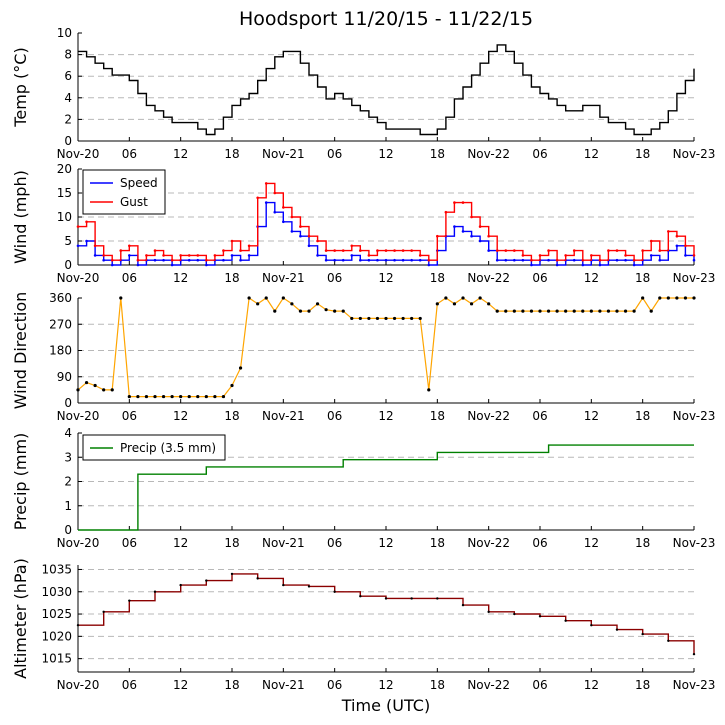  Describe the element at coordinates (694, 154) in the screenshot. I see `x-tick-label-temp: Nov-23` at that location.